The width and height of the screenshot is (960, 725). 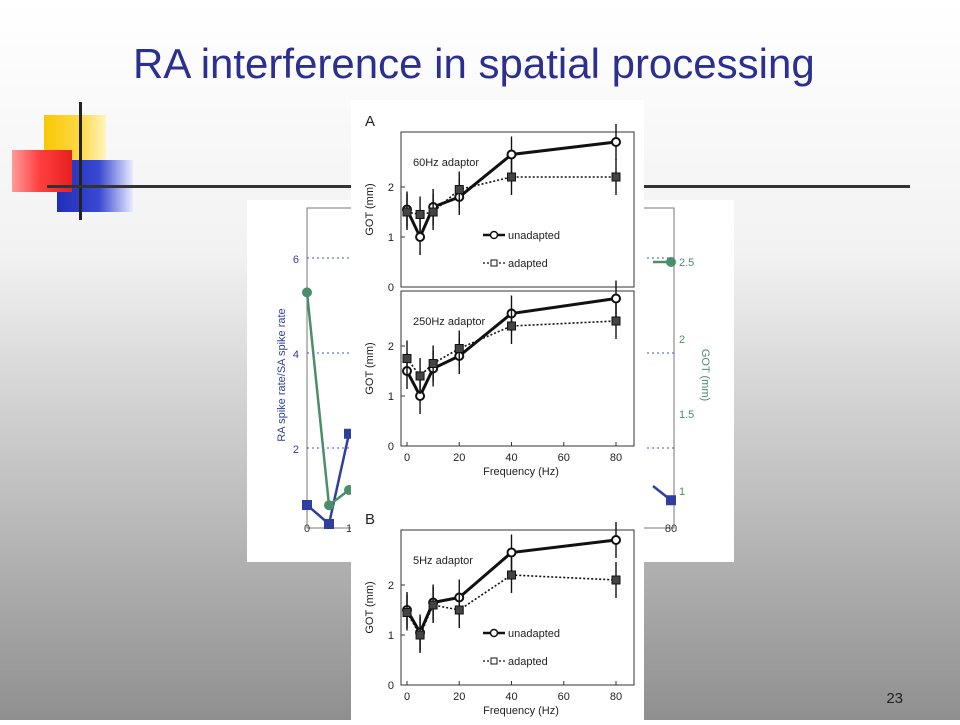 I want to click on back-series-group, so click(x=489, y=393).